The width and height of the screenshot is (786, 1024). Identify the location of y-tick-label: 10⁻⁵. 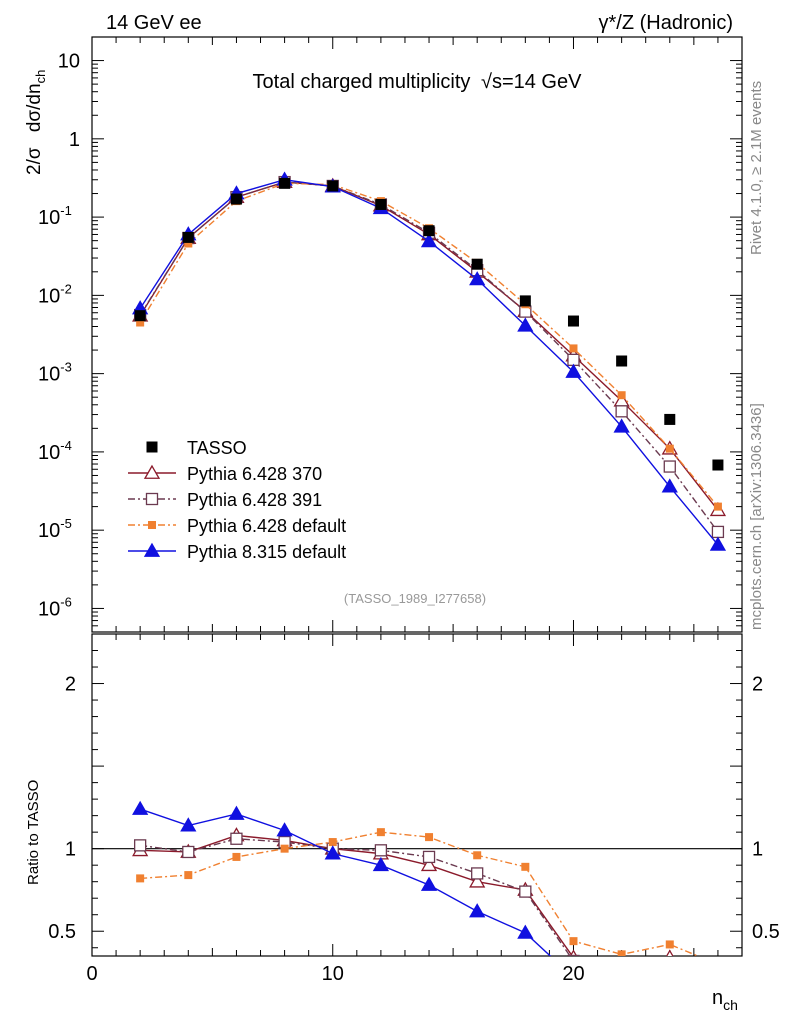
(55, 529).